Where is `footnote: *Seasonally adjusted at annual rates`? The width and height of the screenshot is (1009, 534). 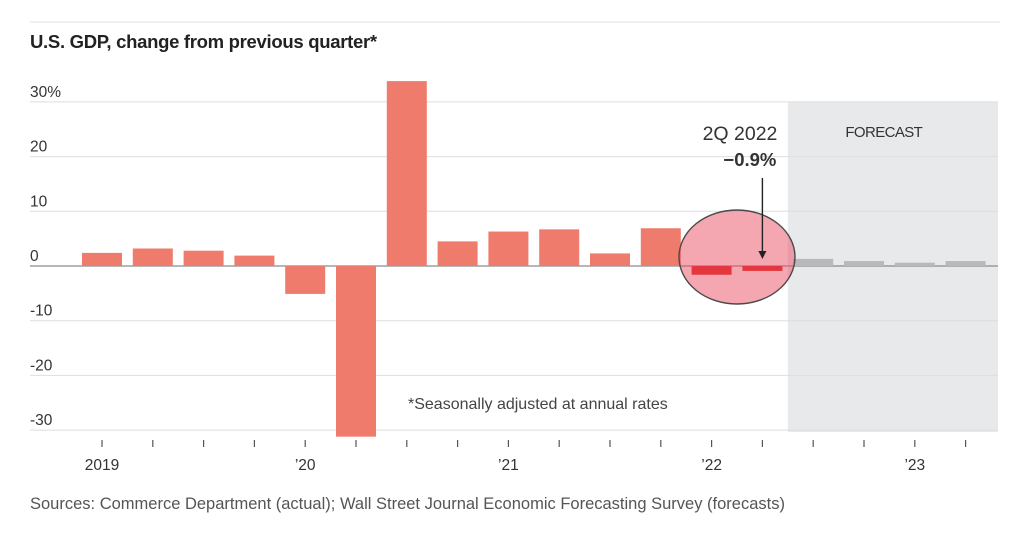 footnote: *Seasonally adjusted at annual rates is located at coordinates (538, 404).